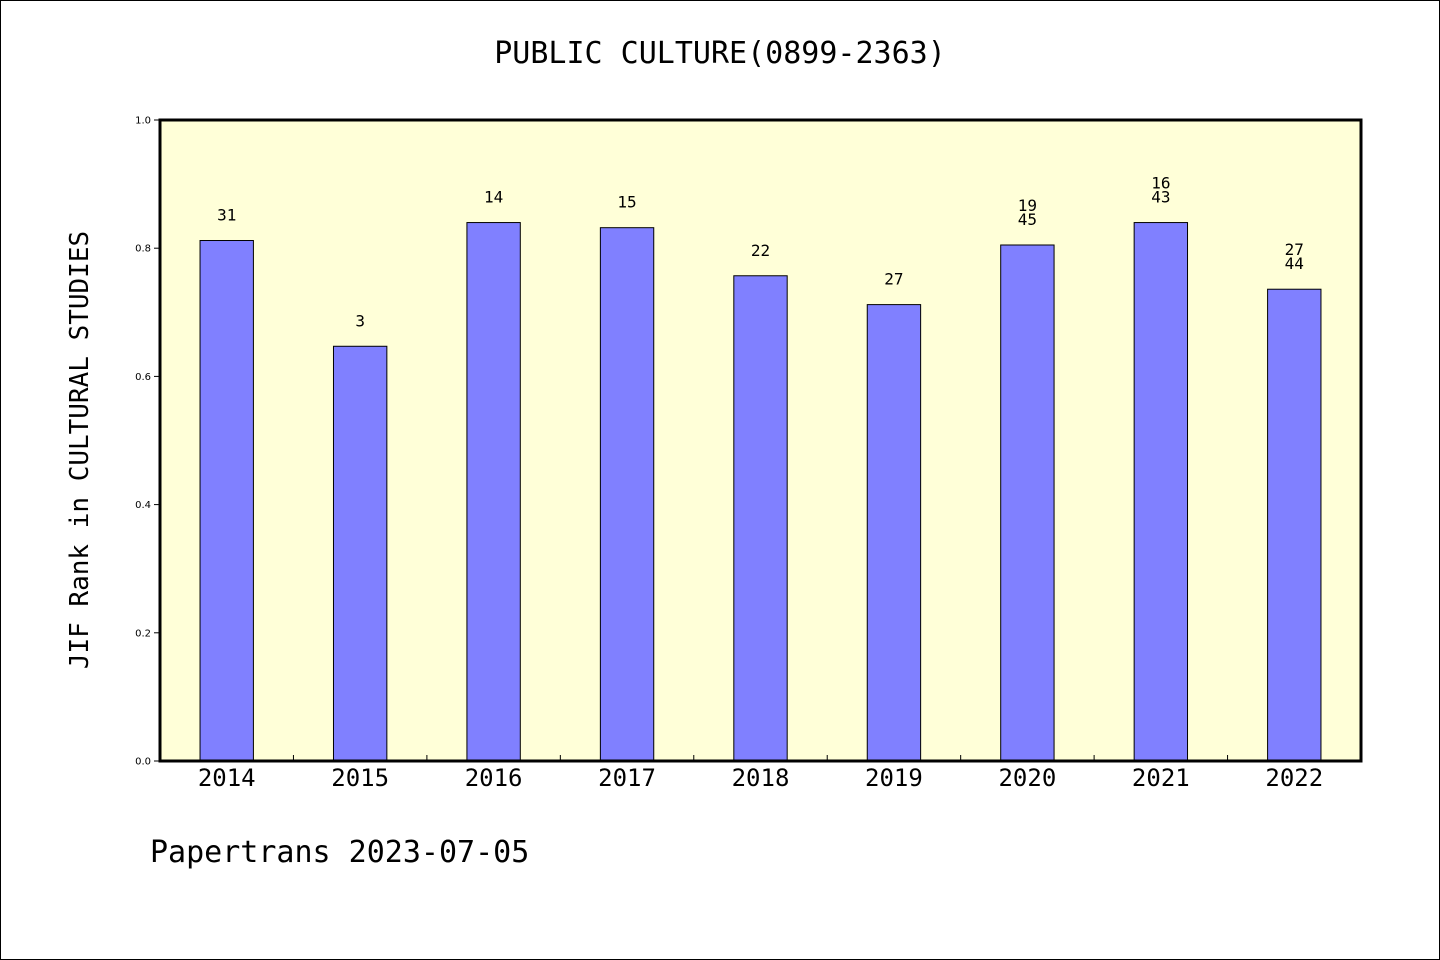  What do you see at coordinates (493, 492) in the screenshot?
I see `bar-2016` at bounding box center [493, 492].